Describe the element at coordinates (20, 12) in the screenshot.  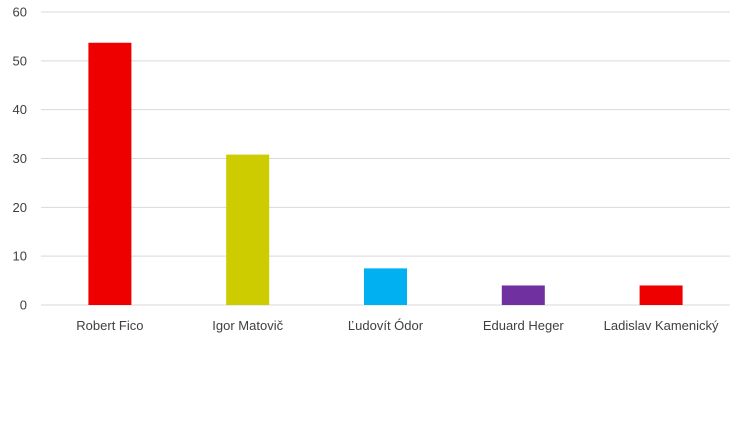
I see `y-tick-label: 60` at that location.